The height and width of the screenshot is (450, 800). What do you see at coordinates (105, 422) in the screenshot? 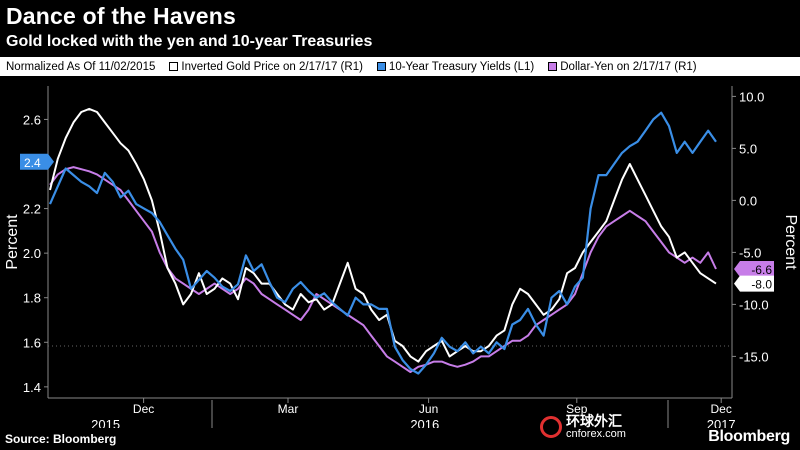
I see `x-year-label: 2015` at bounding box center [105, 422].